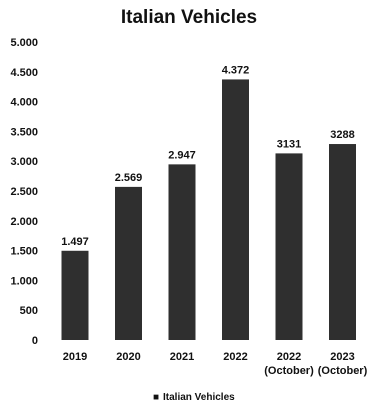 The width and height of the screenshot is (373, 407). I want to click on legend: ■ Italian Vehicles, so click(194, 397).